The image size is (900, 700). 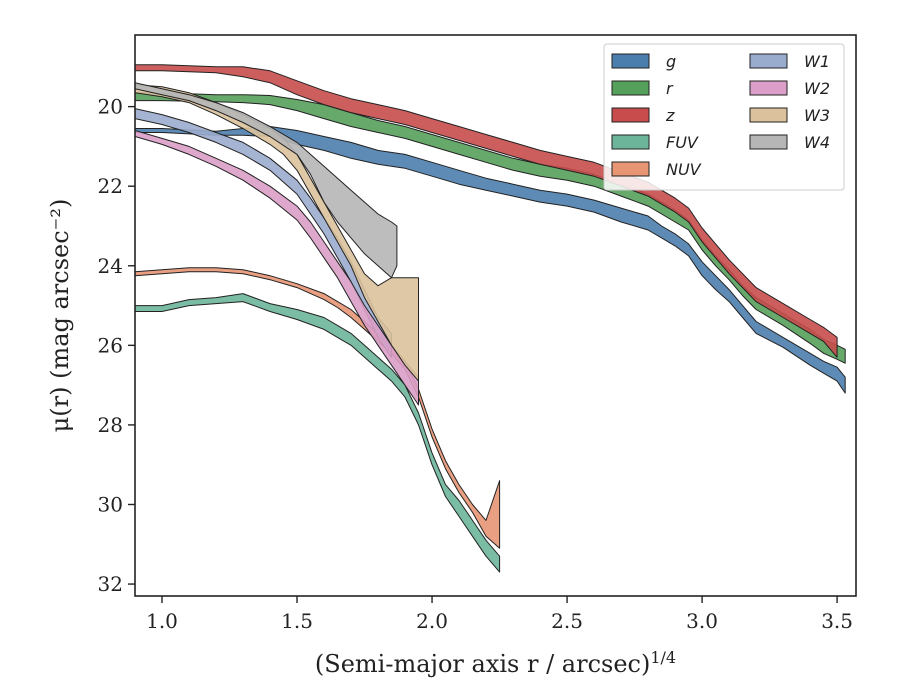 I want to click on legend-label-g: g, so click(x=671, y=61).